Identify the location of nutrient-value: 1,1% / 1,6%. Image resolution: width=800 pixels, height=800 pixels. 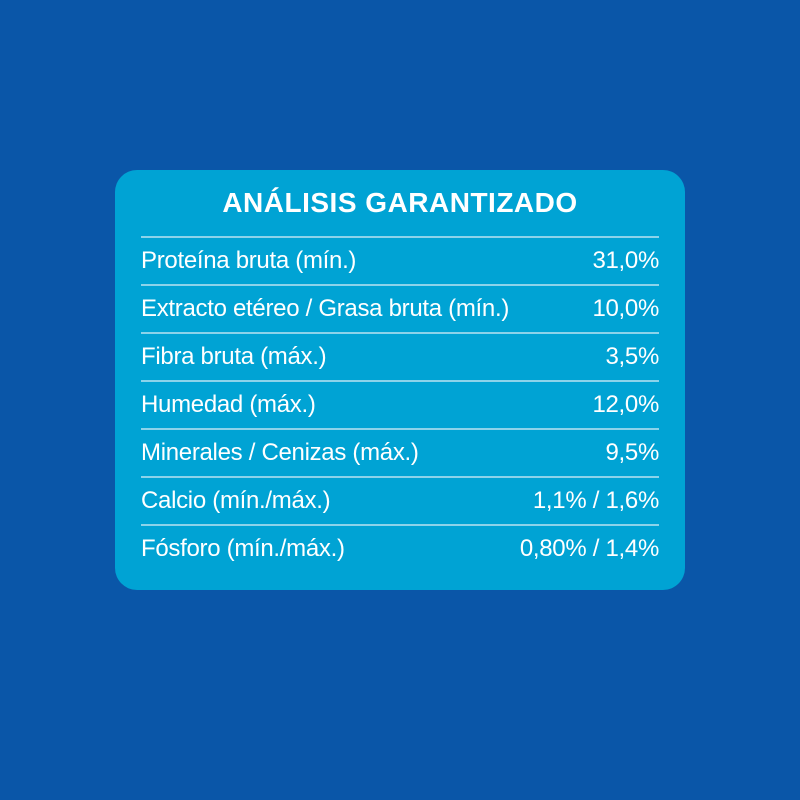
(595, 500).